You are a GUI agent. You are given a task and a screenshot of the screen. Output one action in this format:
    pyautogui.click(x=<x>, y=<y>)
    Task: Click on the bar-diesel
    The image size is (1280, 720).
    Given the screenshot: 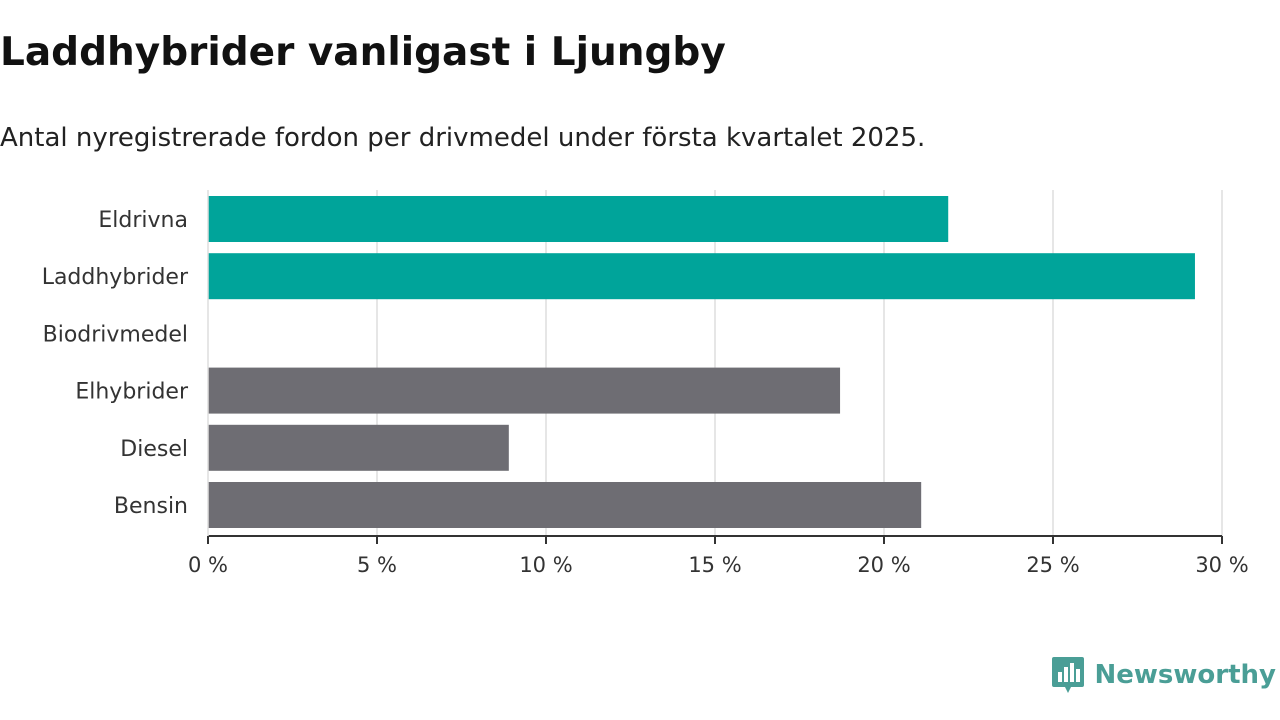 What is the action you would take?
    pyautogui.click(x=358, y=447)
    